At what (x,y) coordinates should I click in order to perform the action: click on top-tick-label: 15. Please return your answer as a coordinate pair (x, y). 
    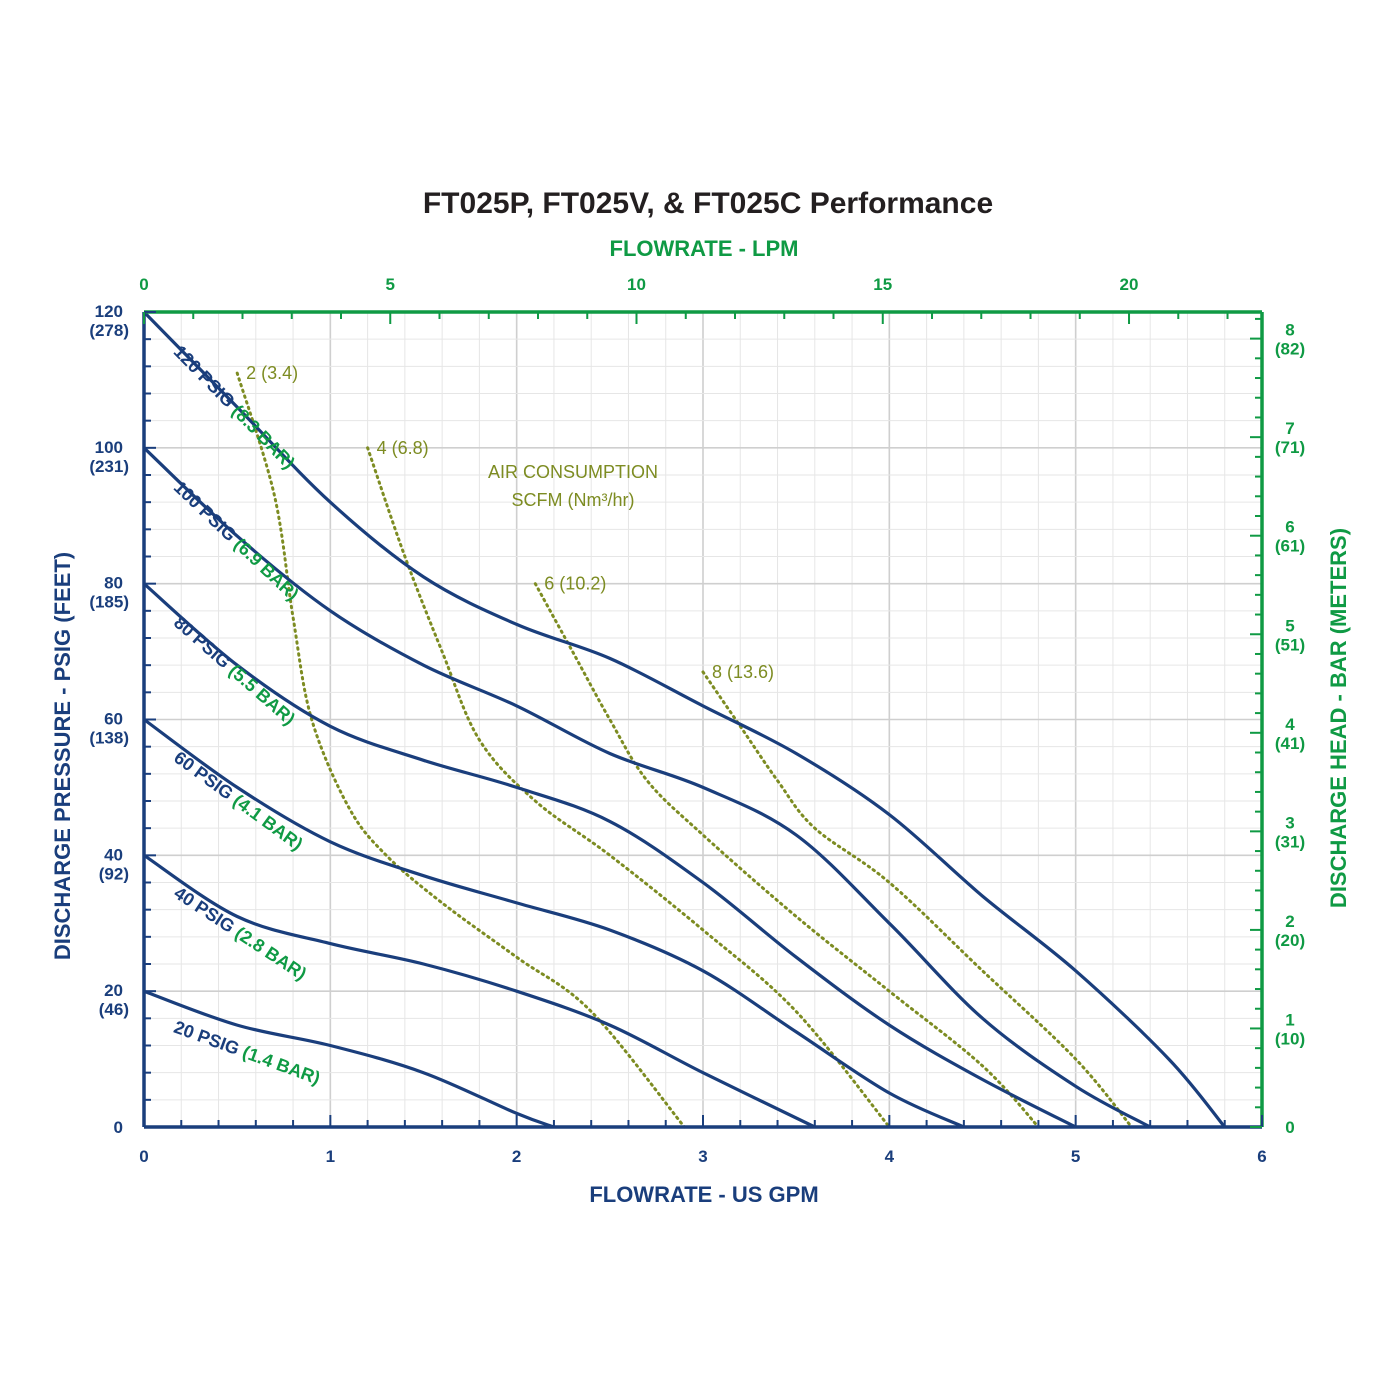
    Looking at the image, I should click on (882, 284).